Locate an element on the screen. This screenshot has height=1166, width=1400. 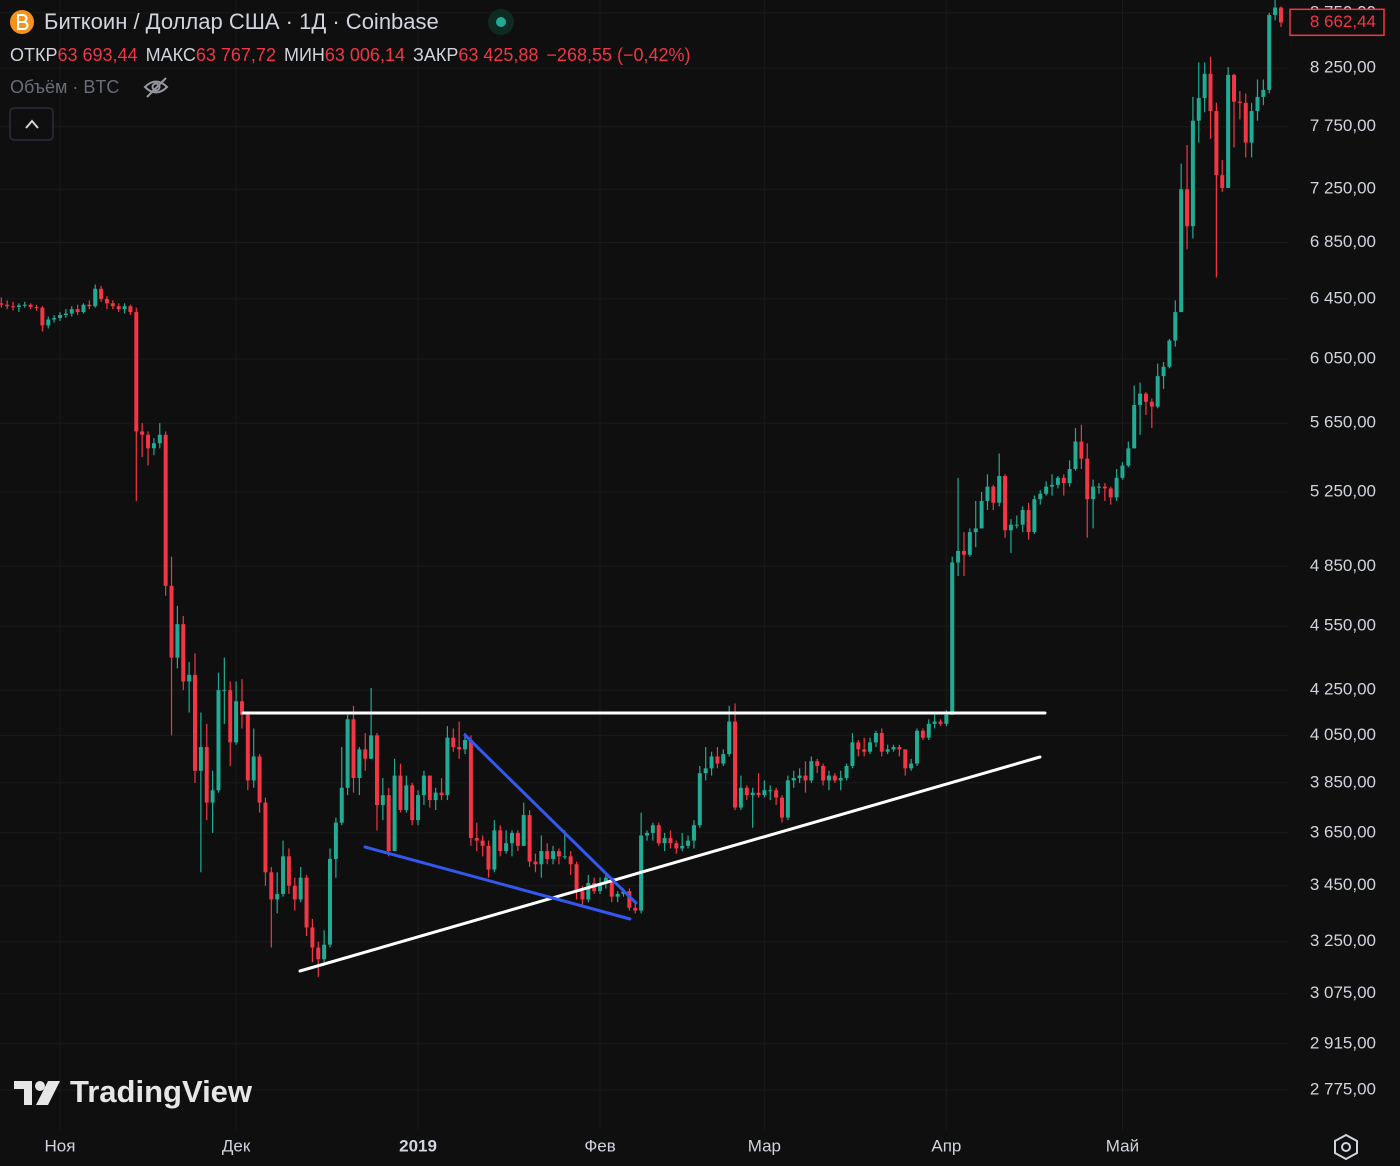
last-price-box is located at coordinates (1337, 22).